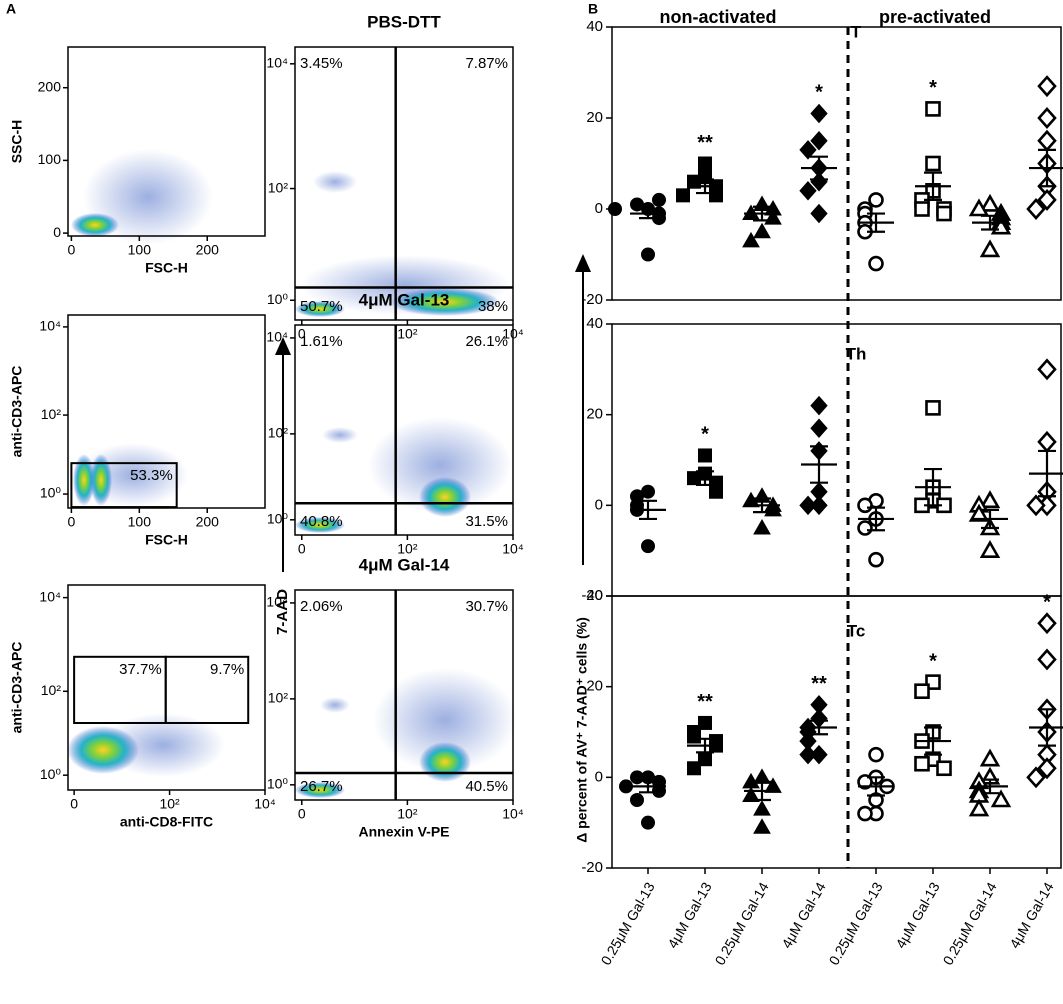 This screenshot has width=1063, height=1004. What do you see at coordinates (594, 414) in the screenshot?
I see `y-tick-label: 20` at bounding box center [594, 414].